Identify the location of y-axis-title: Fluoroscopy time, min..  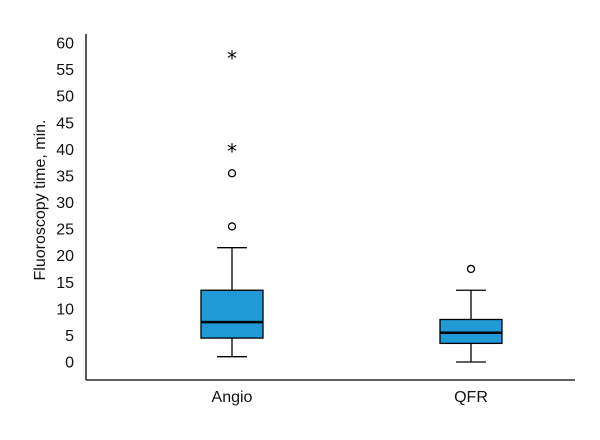
(40, 200).